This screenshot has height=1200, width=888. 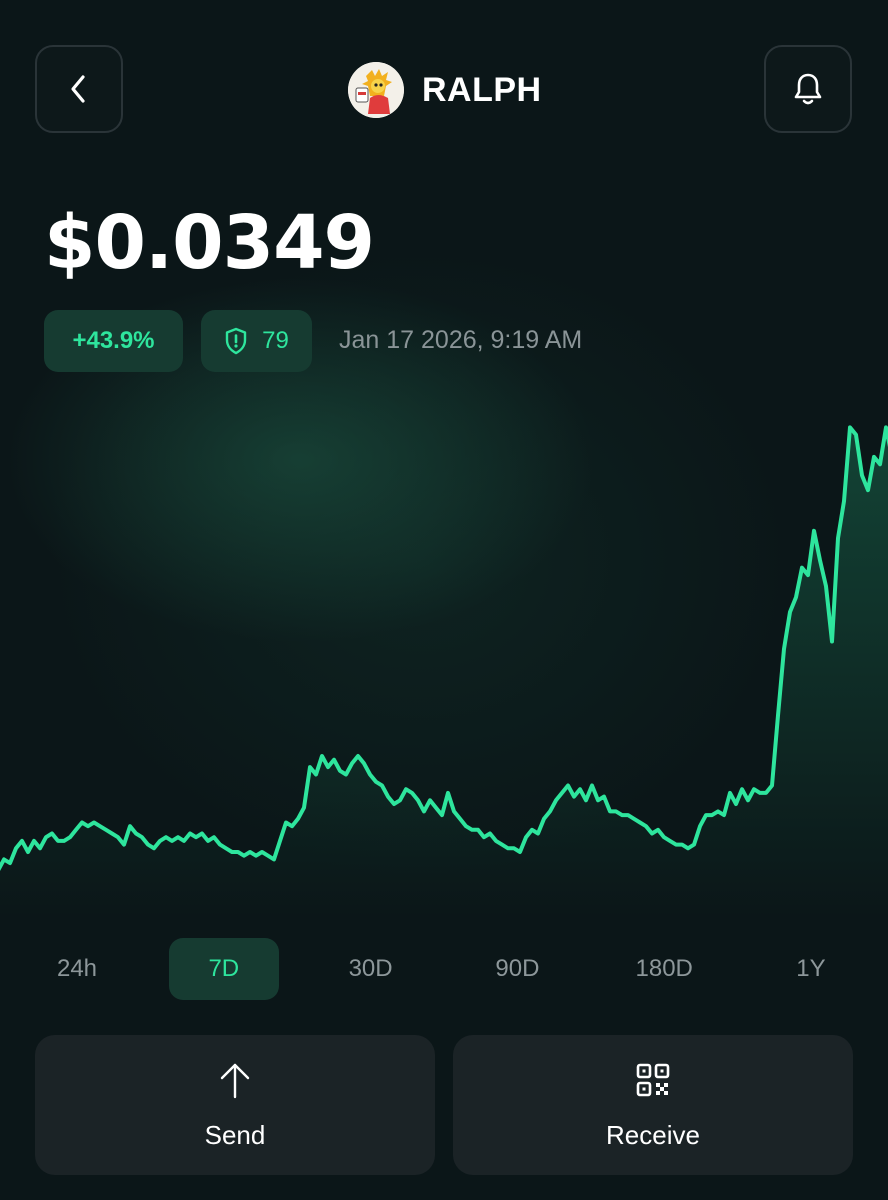 I want to click on range-tab-24h: 24h, so click(x=77, y=968).